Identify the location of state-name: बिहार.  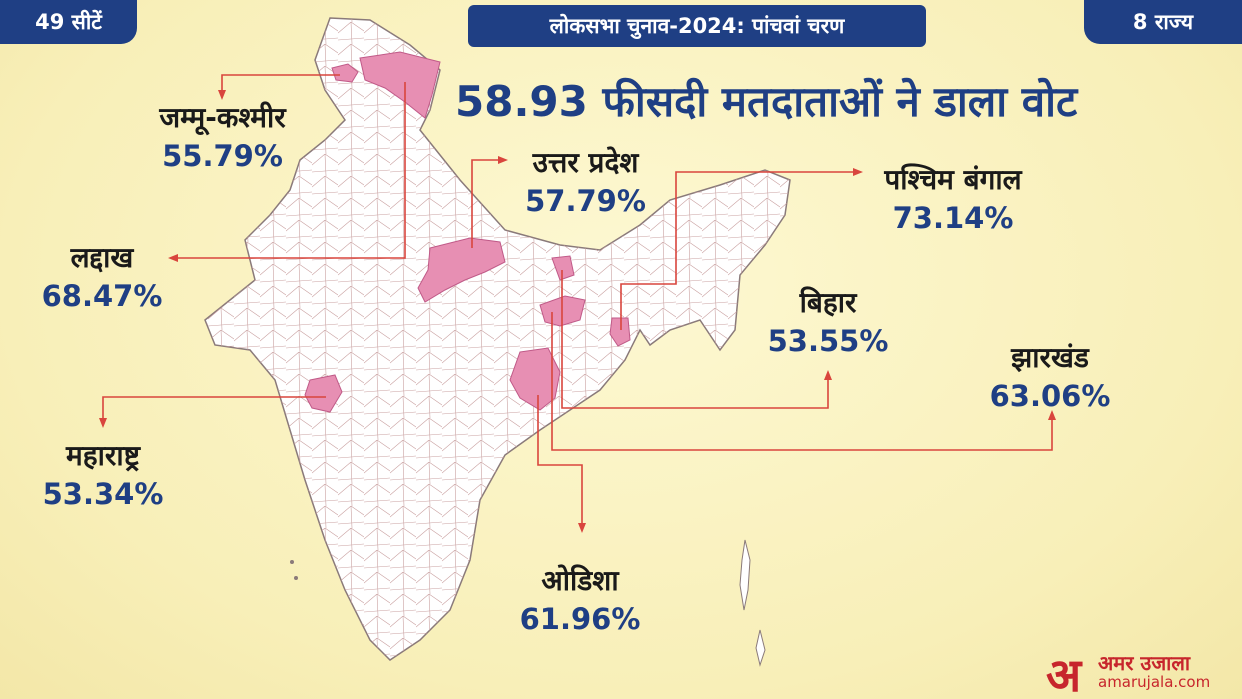
(828, 302).